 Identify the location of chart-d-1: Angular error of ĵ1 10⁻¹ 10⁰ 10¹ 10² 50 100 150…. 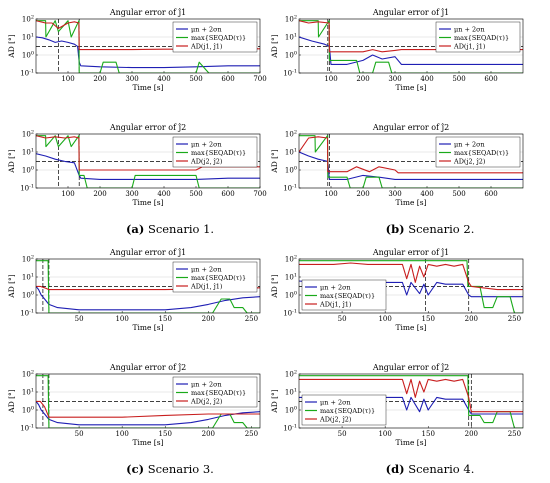
(397, 290).